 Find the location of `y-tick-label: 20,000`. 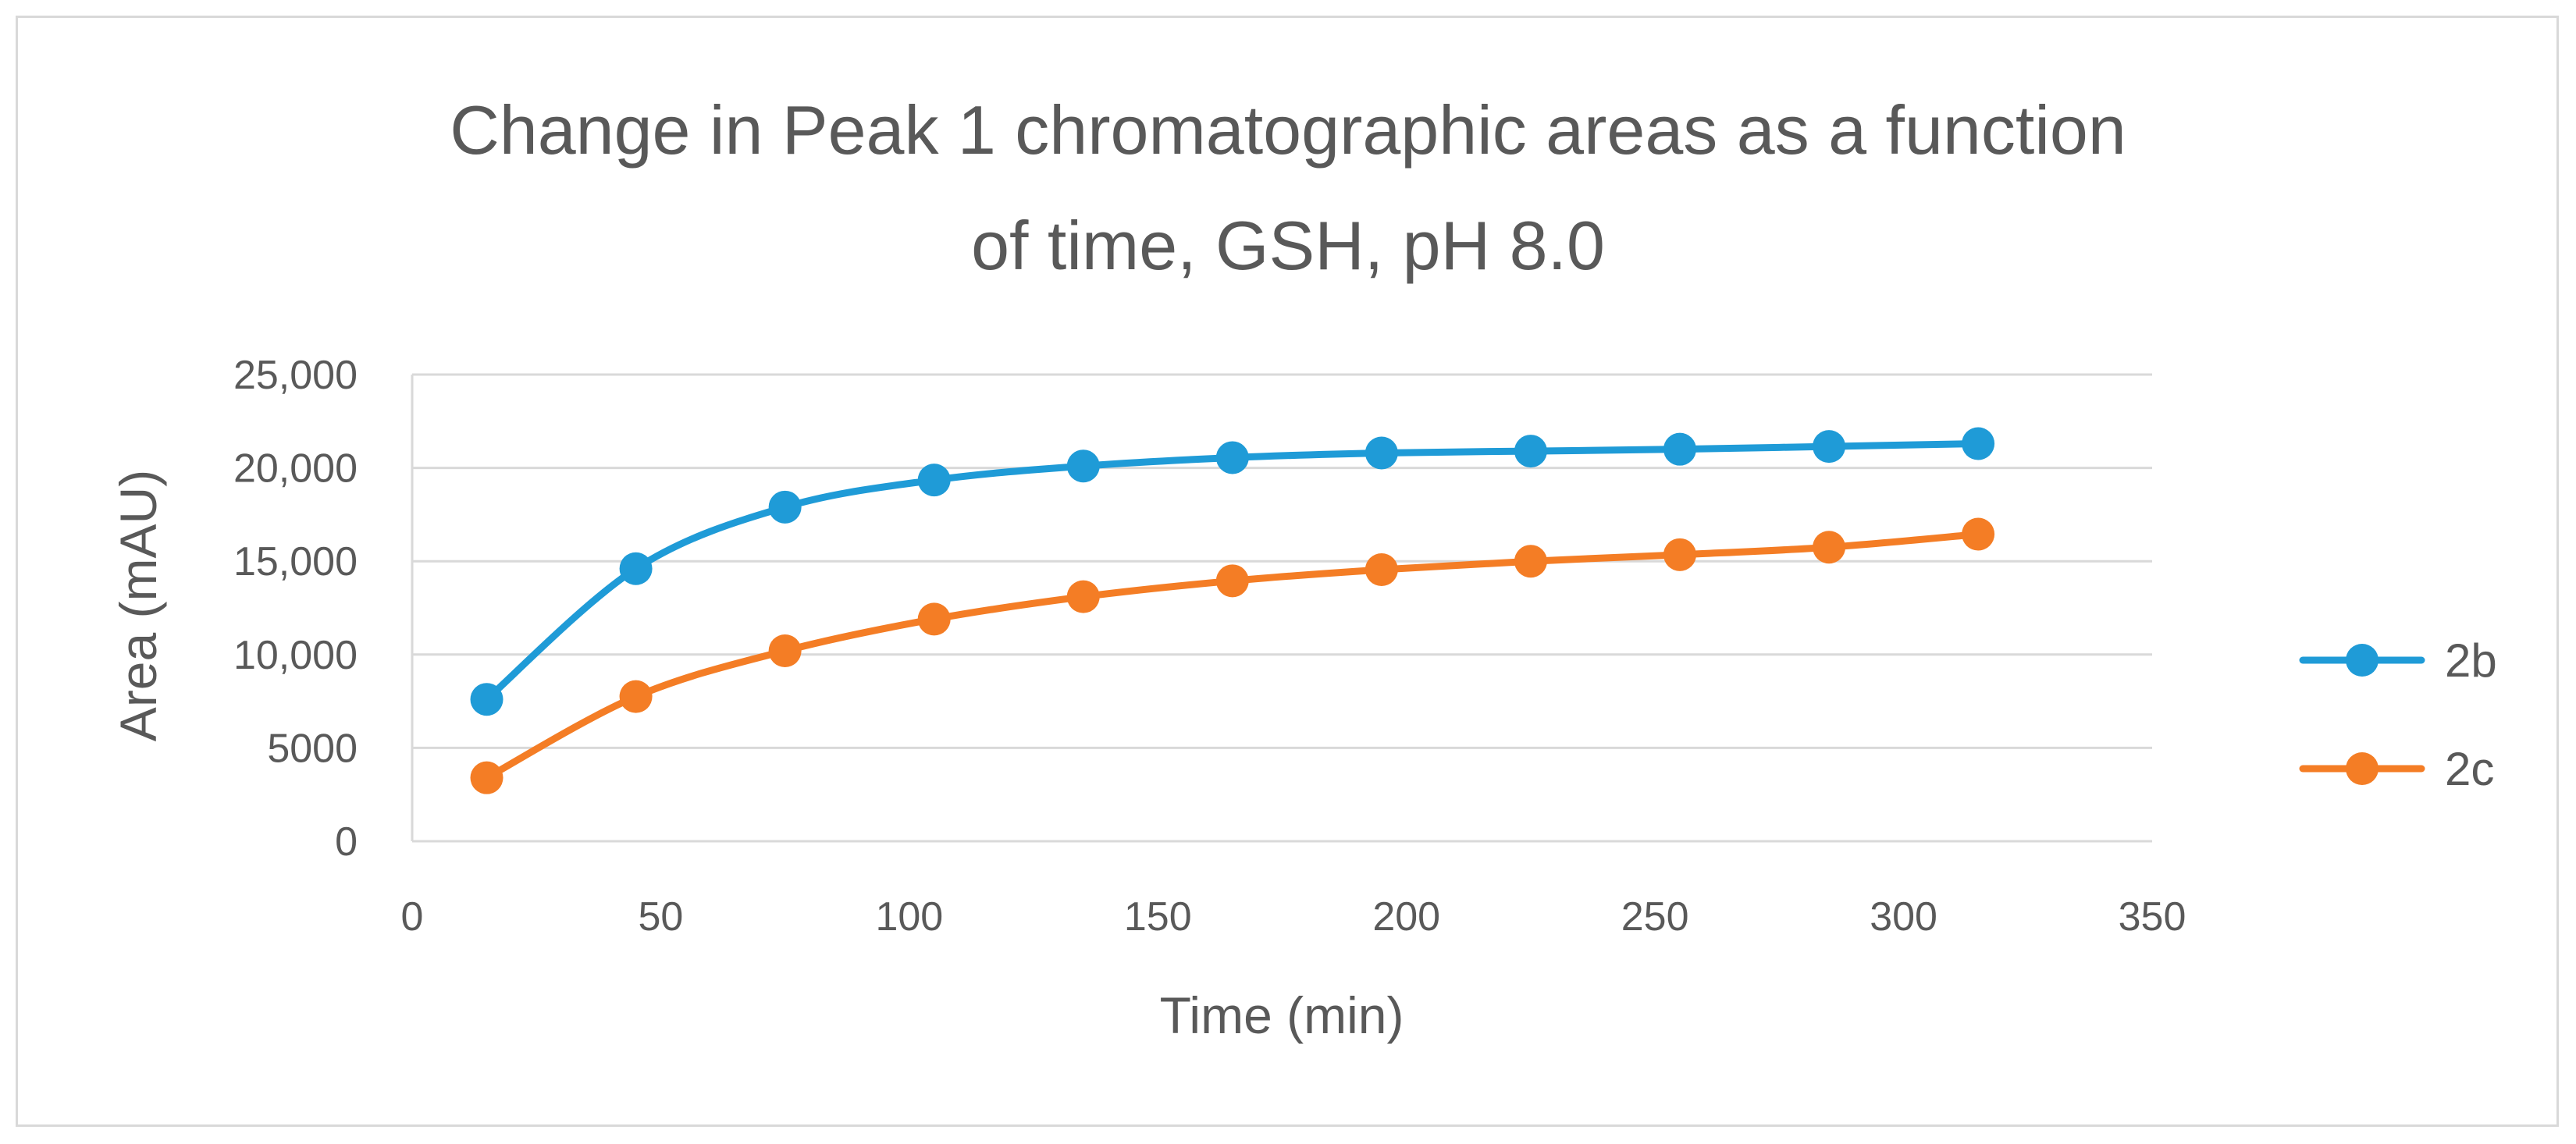

y-tick-label: 20,000 is located at coordinates (295, 469).